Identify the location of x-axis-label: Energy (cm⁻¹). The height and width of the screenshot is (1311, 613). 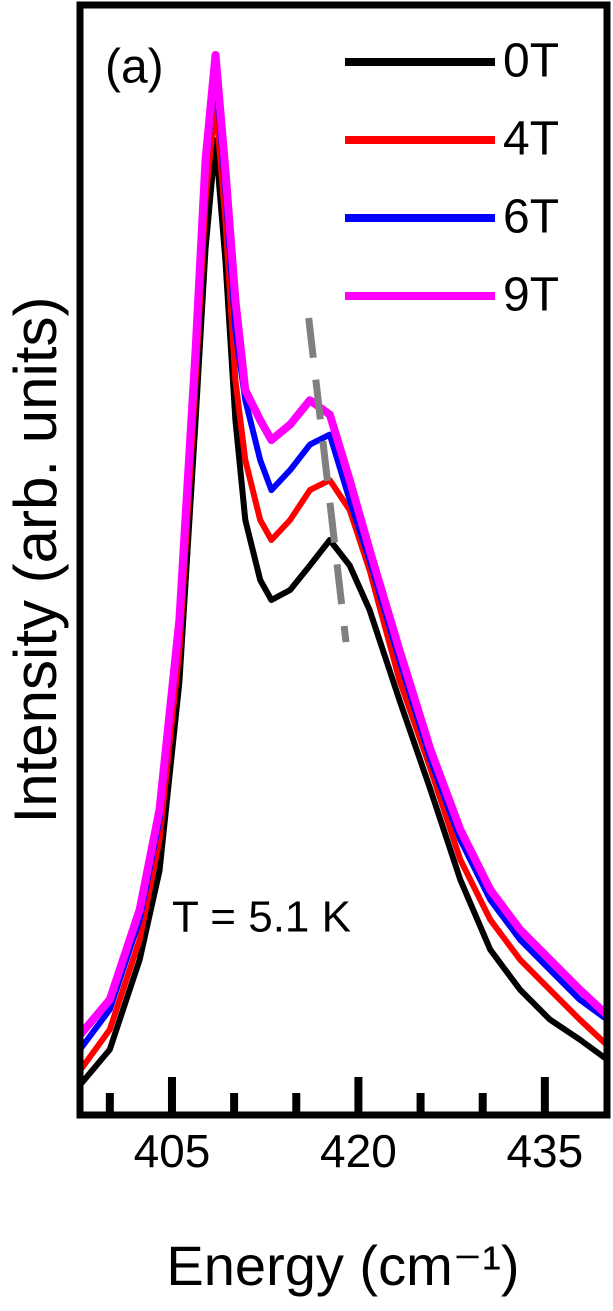
(342, 1265).